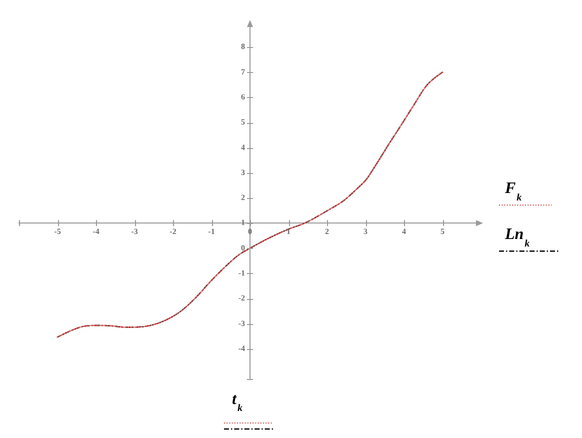 The image size is (582, 438). I want to click on y-tick-label: 5, so click(243, 122).